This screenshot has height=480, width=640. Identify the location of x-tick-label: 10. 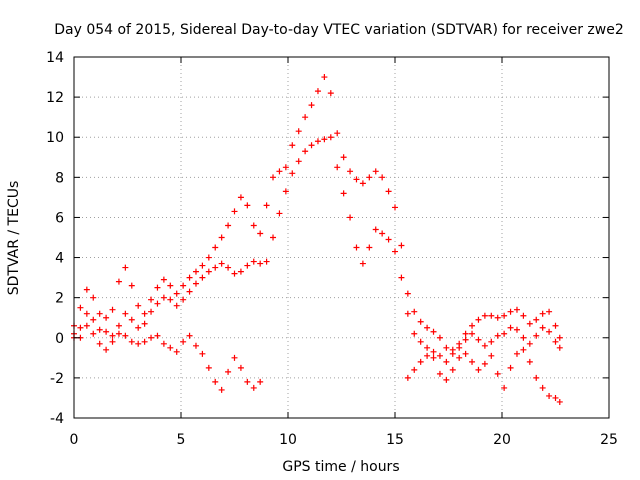
(288, 440).